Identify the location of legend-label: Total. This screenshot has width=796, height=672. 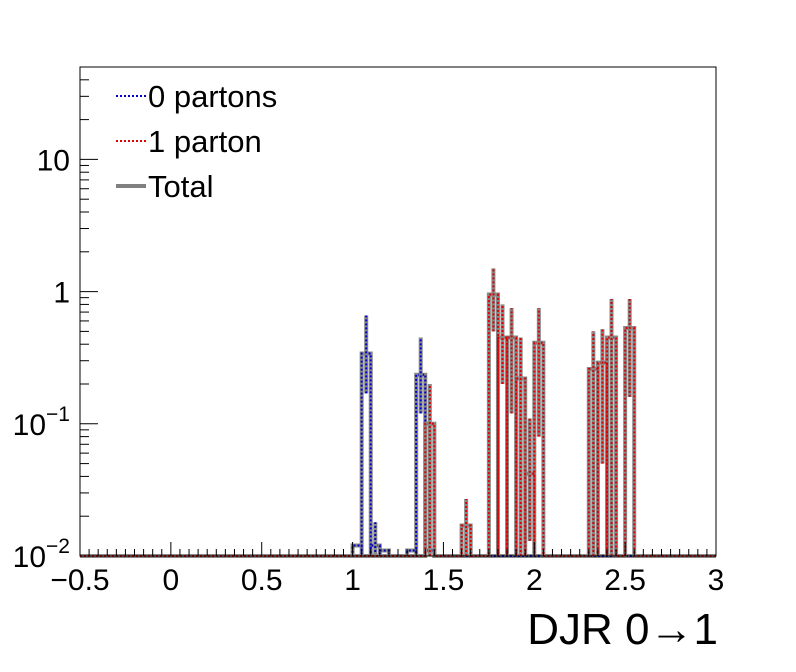
(180, 186).